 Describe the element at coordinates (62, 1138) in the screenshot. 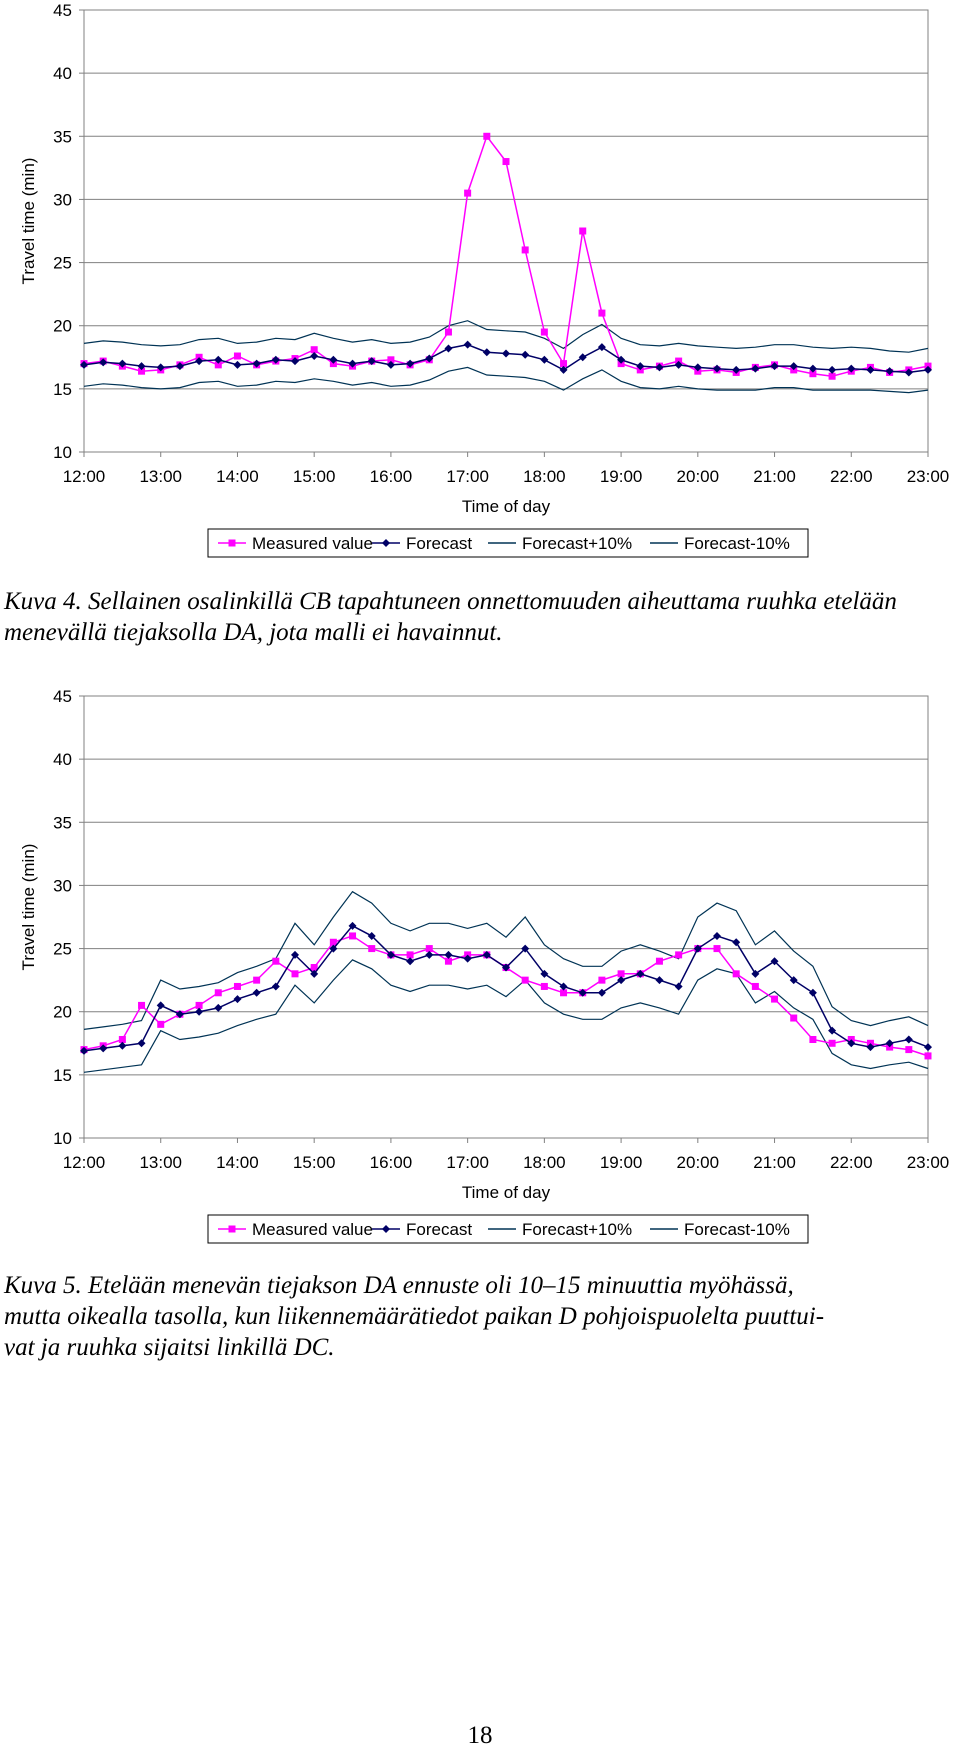

I see `y-tick-label: 10` at that location.